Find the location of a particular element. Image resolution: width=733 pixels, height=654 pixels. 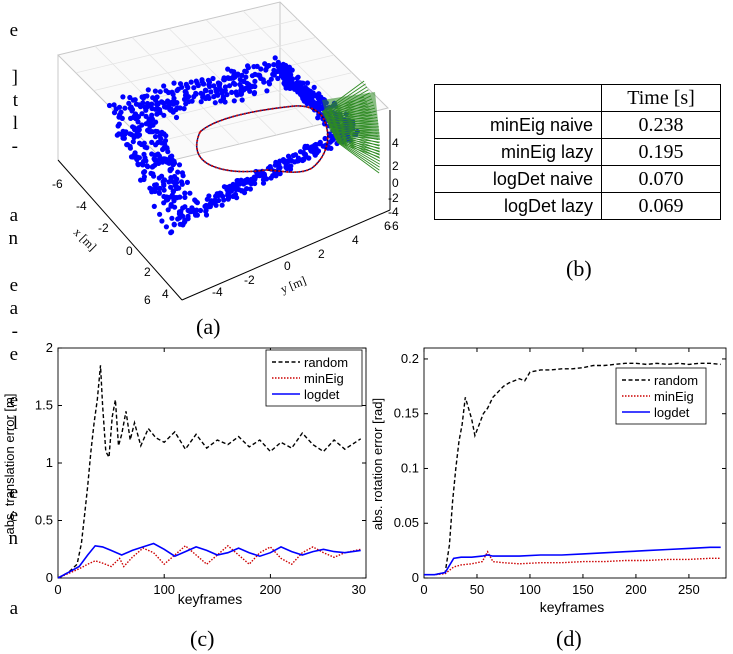

x-tick: -6 is located at coordinates (57, 184).